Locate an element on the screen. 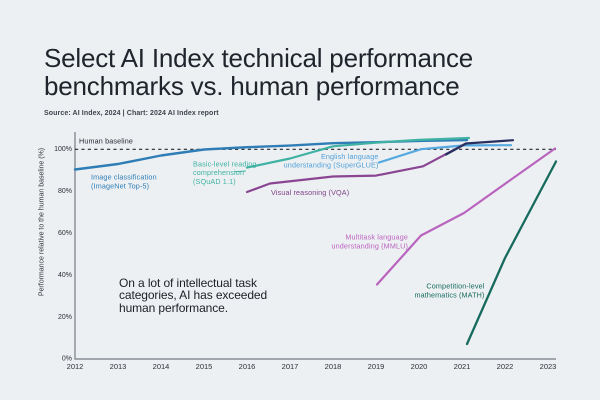 This screenshot has width=600, height=400. svg-text: 2016 is located at coordinates (247, 366).